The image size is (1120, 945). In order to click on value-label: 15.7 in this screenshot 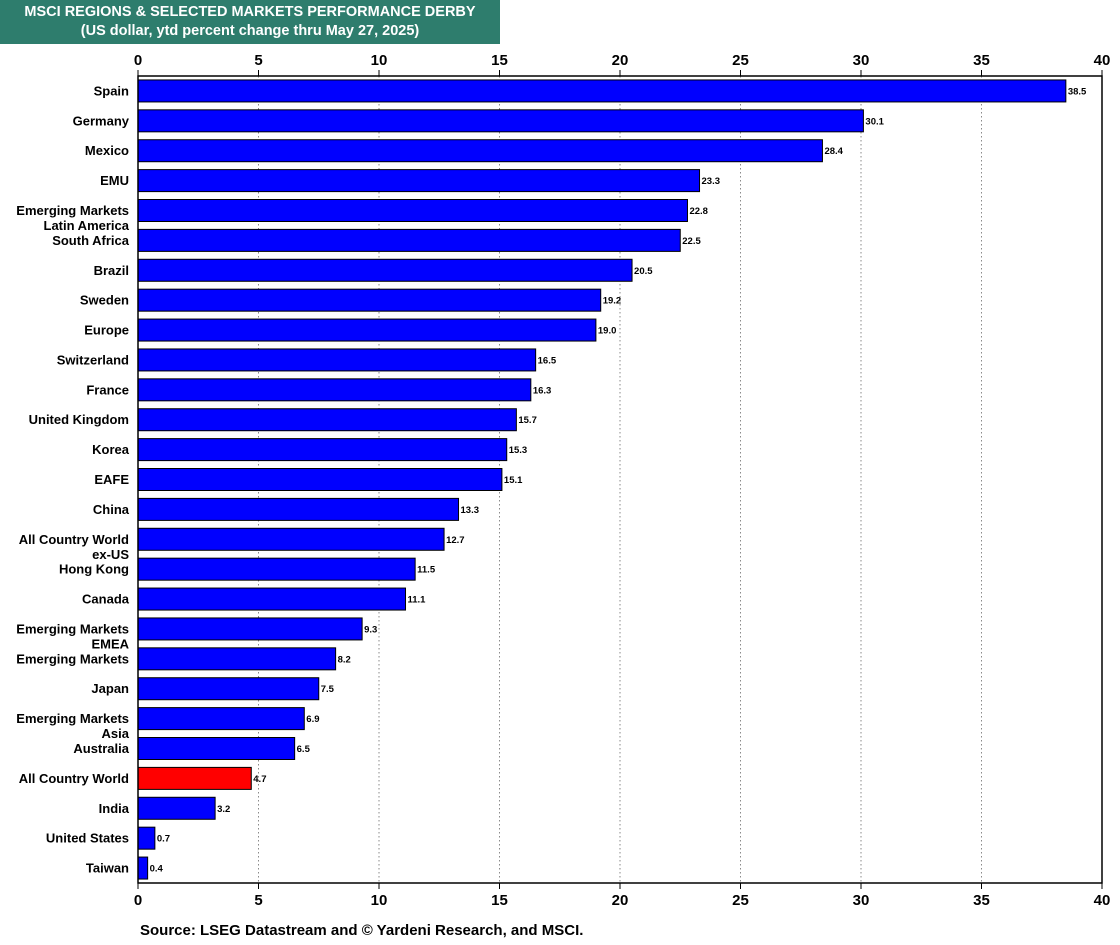, I will do `click(527, 420)`.